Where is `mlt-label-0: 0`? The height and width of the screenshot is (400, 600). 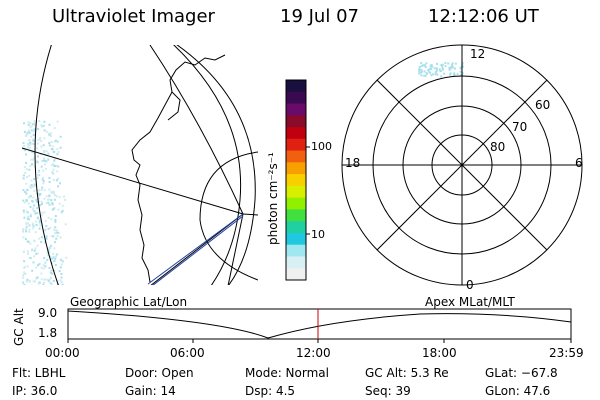
mlt-label-0: 0 is located at coordinates (470, 285).